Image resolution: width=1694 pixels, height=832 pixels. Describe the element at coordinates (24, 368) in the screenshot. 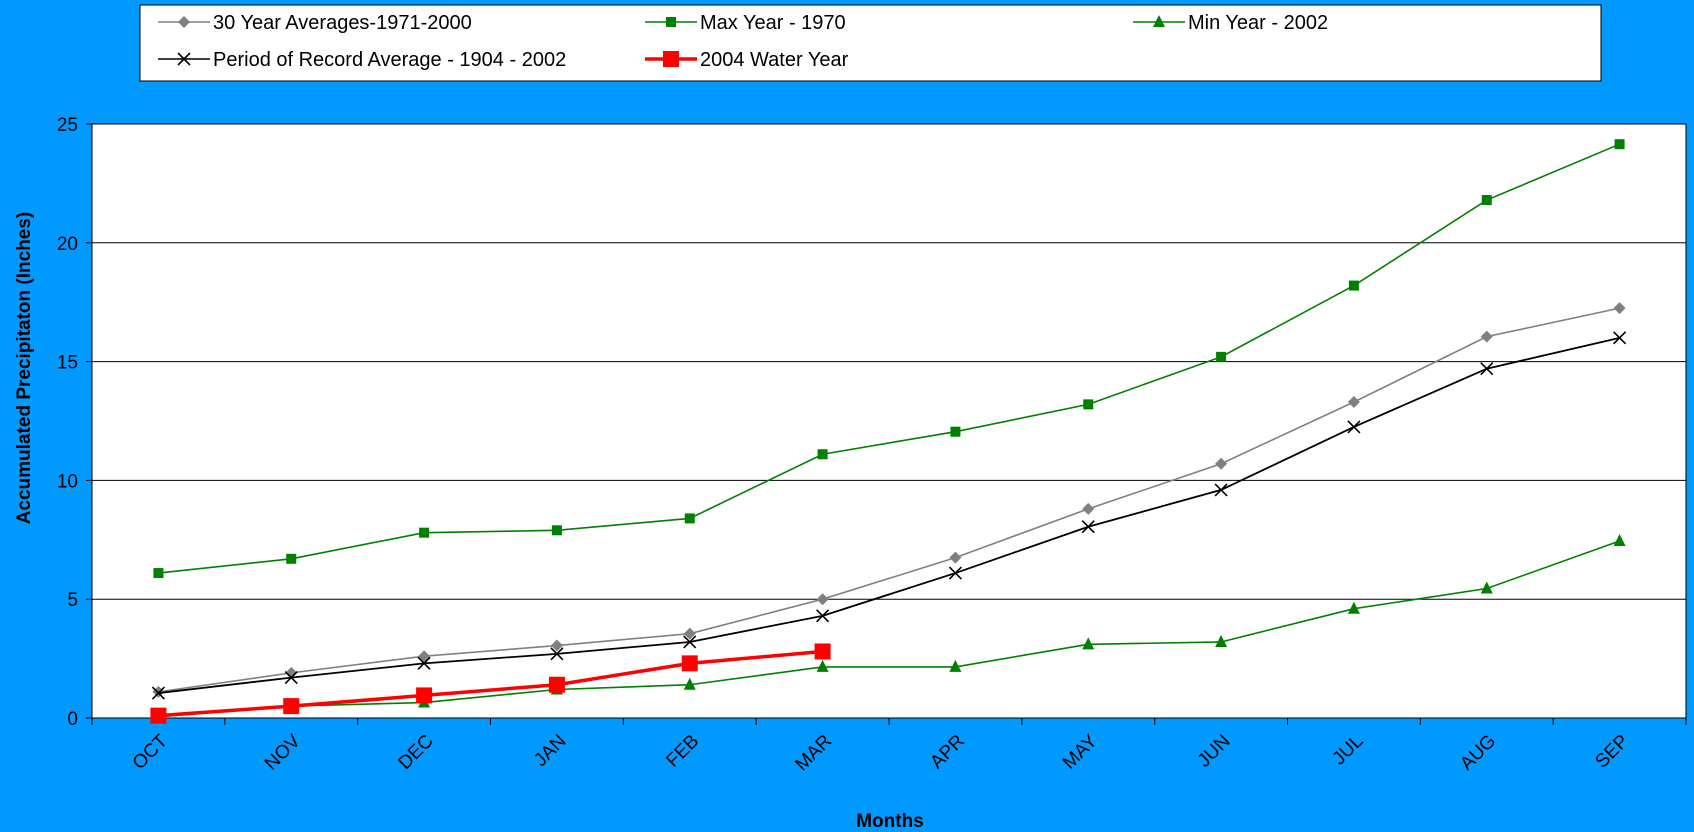

I see `y-axis-label: Accumulated Precipitaton (Inches)` at that location.